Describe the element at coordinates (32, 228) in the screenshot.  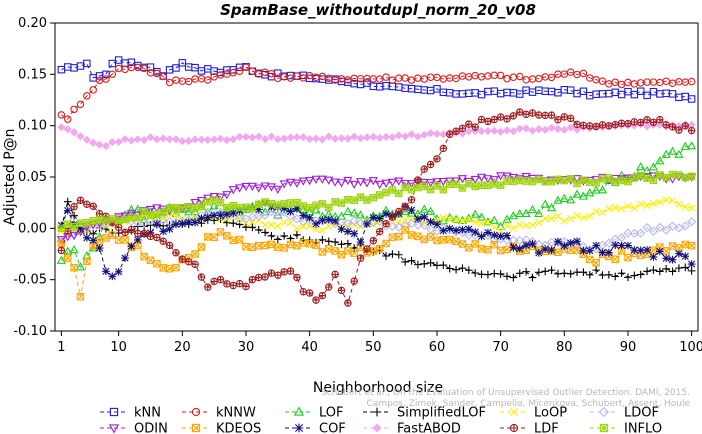
I see `y-tick-label: 0.00` at that location.